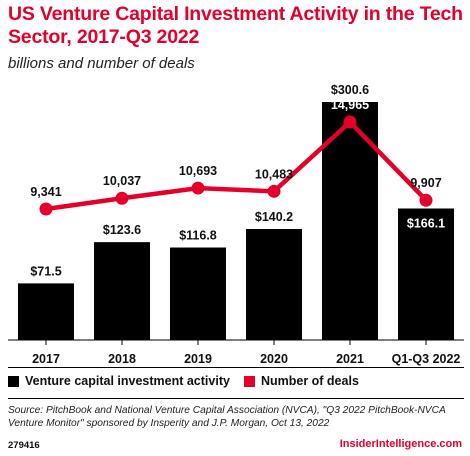  What do you see at coordinates (46, 311) in the screenshot?
I see `bar-2017` at bounding box center [46, 311].